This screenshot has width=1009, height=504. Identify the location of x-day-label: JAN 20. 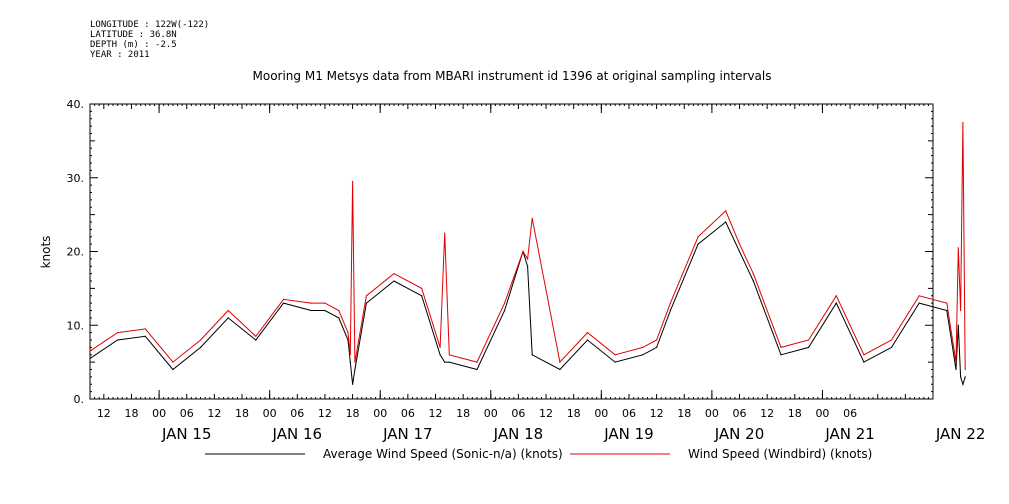
(739, 434).